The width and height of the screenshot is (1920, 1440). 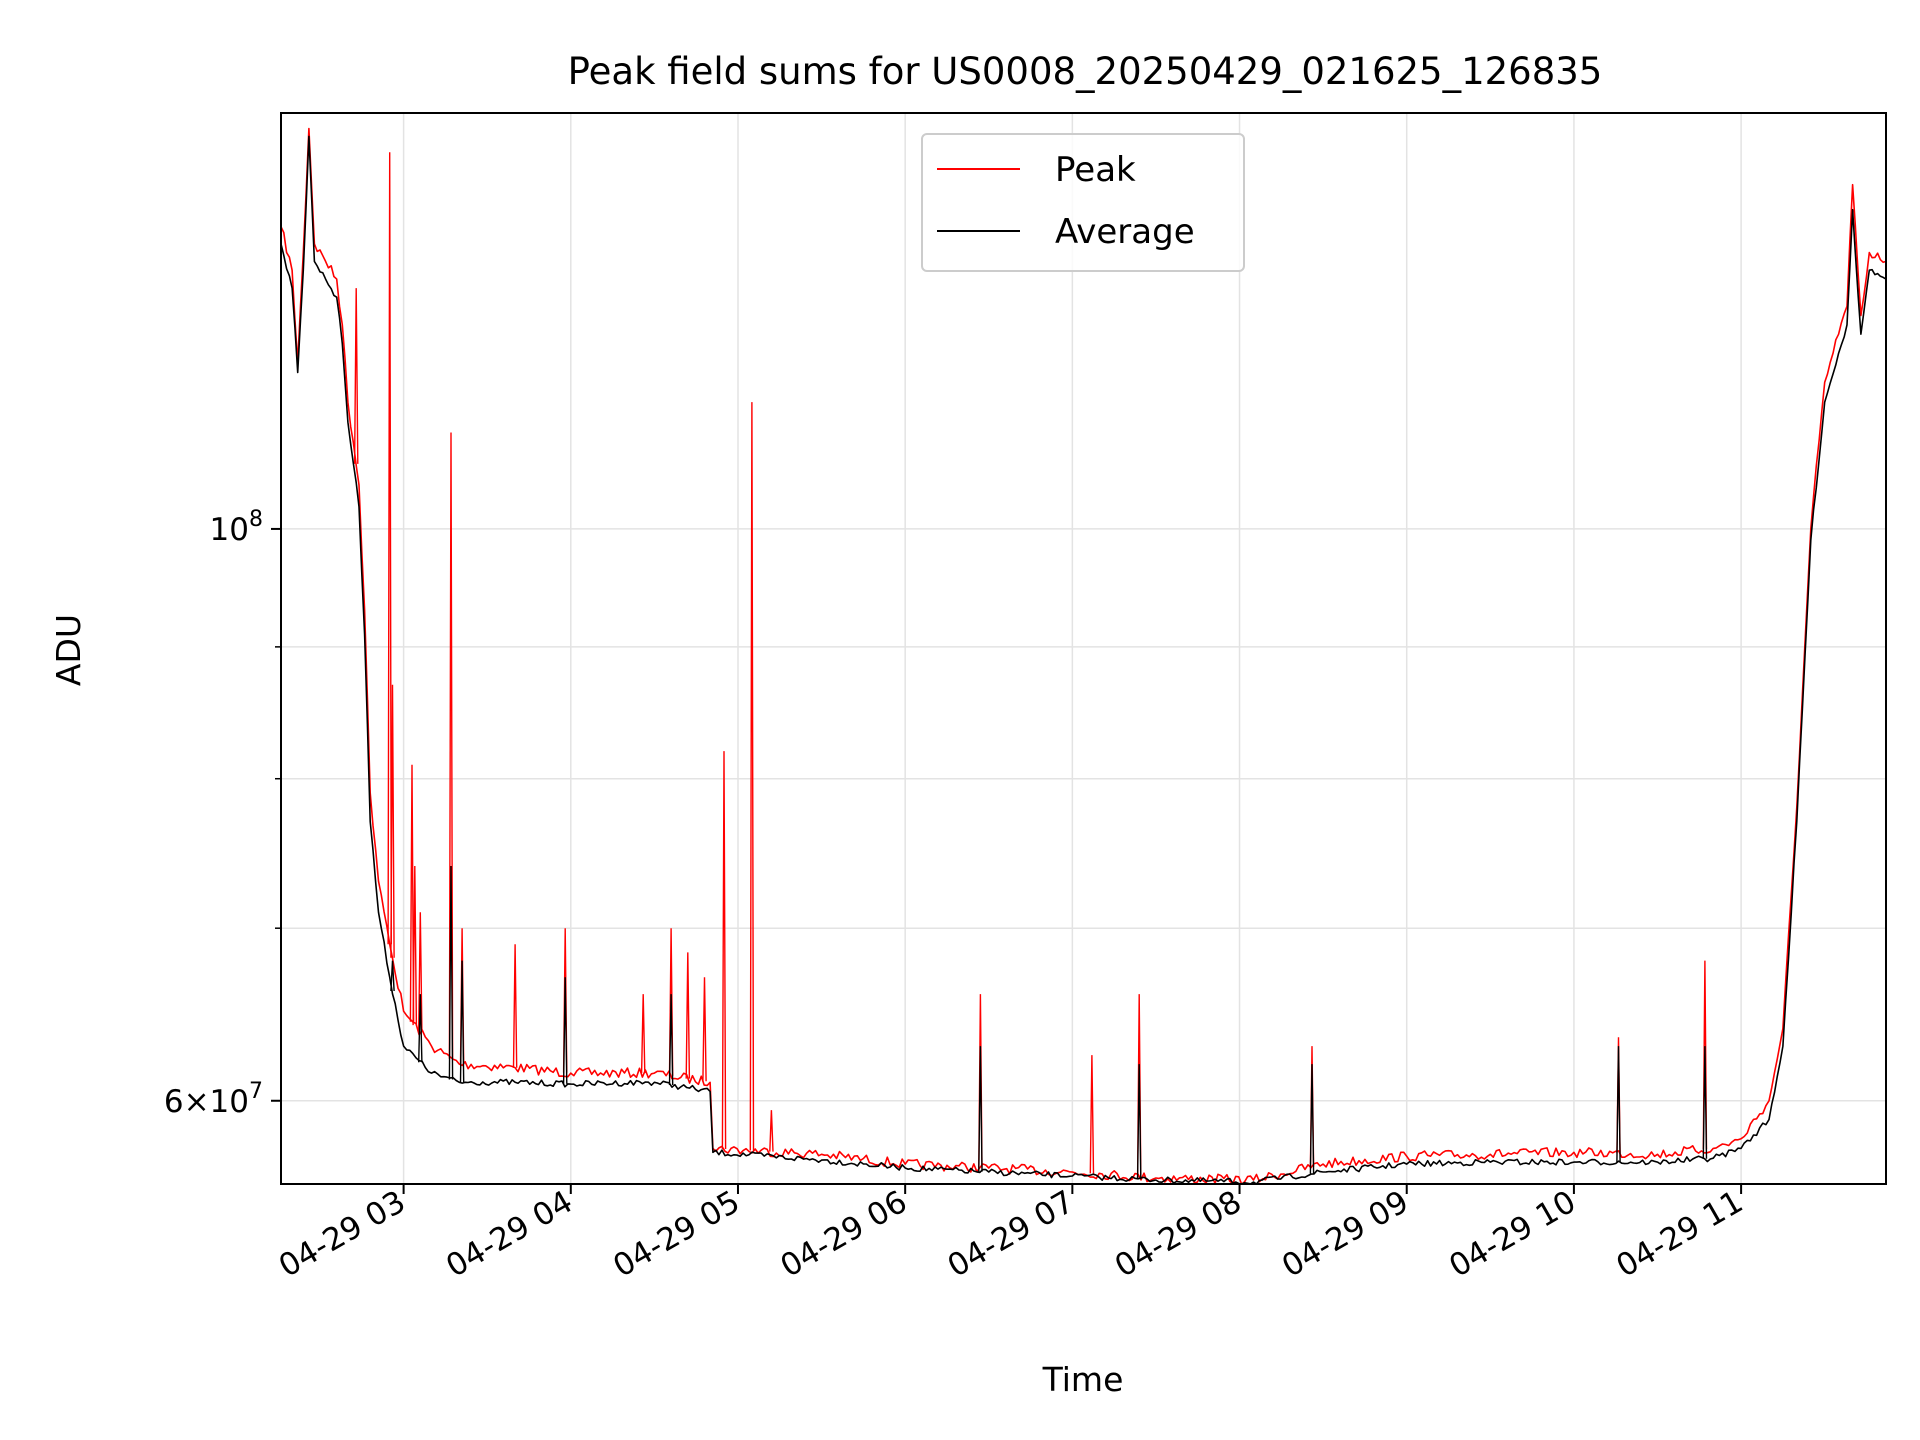 What do you see at coordinates (1095, 170) in the screenshot?
I see `legend-label-peak: Peak` at bounding box center [1095, 170].